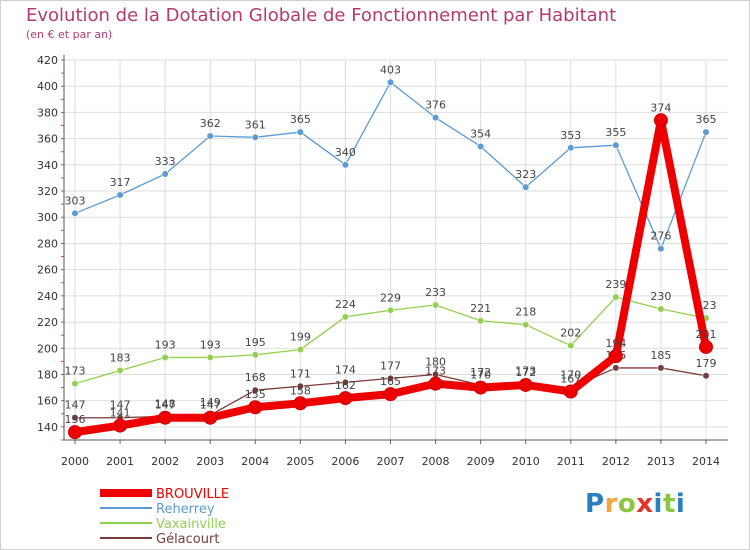 The width and height of the screenshot is (750, 550). I want to click on chart-subtitle: (en € et par an), so click(69, 34).